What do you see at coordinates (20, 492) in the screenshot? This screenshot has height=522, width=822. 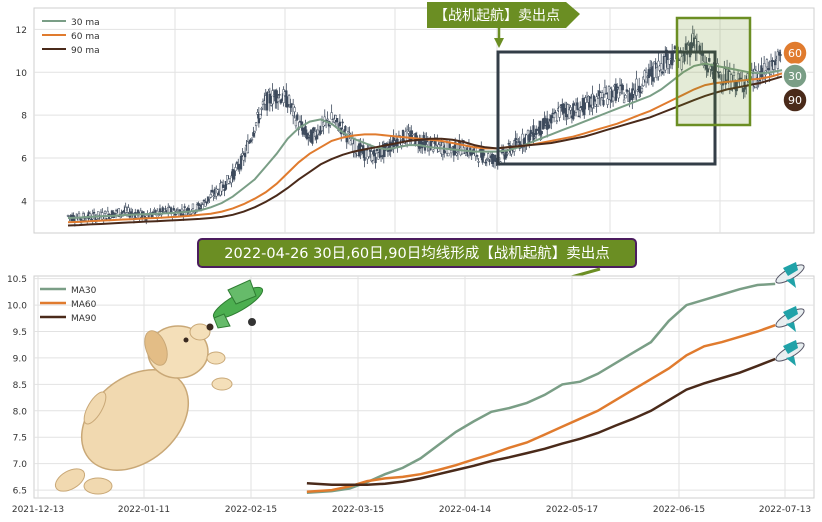 I see `ma-y-tick-label: 6.5` at bounding box center [20, 492].